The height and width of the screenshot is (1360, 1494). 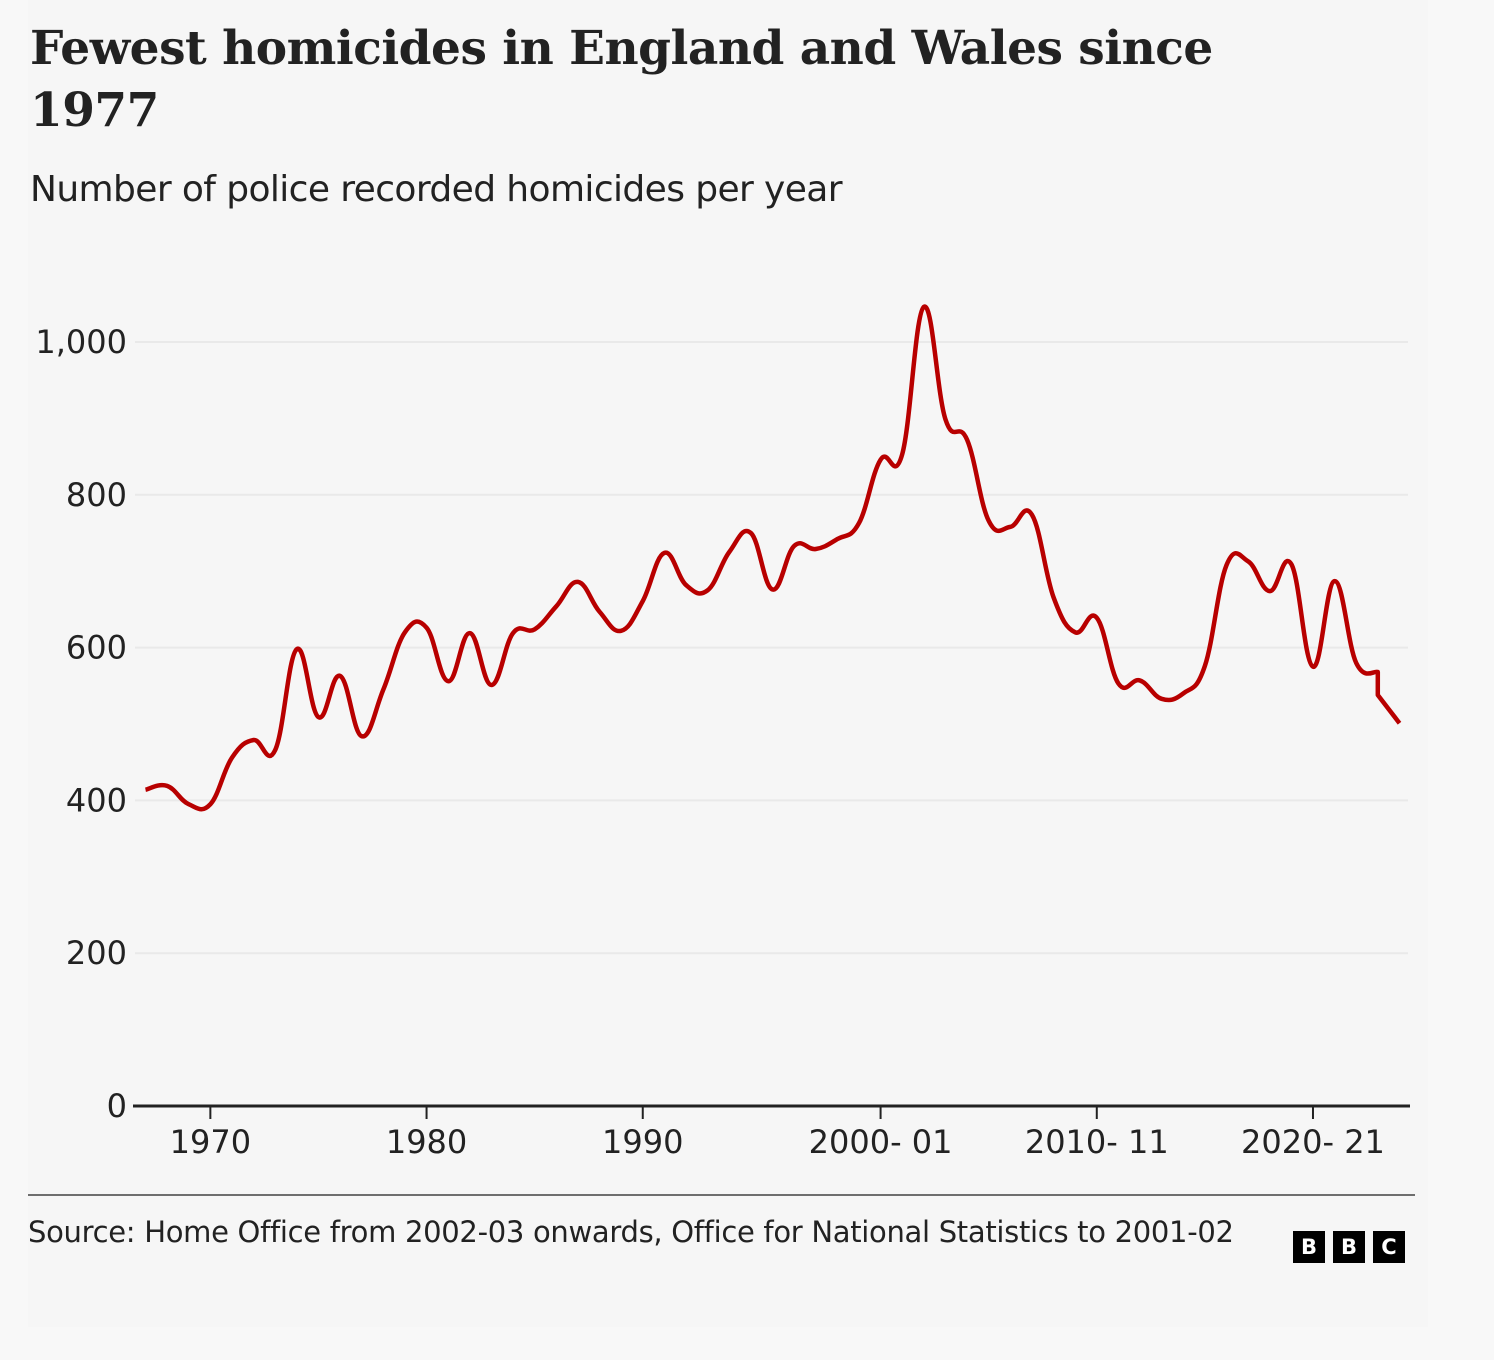 I want to click on y-tick-label: 200, so click(x=96, y=953).